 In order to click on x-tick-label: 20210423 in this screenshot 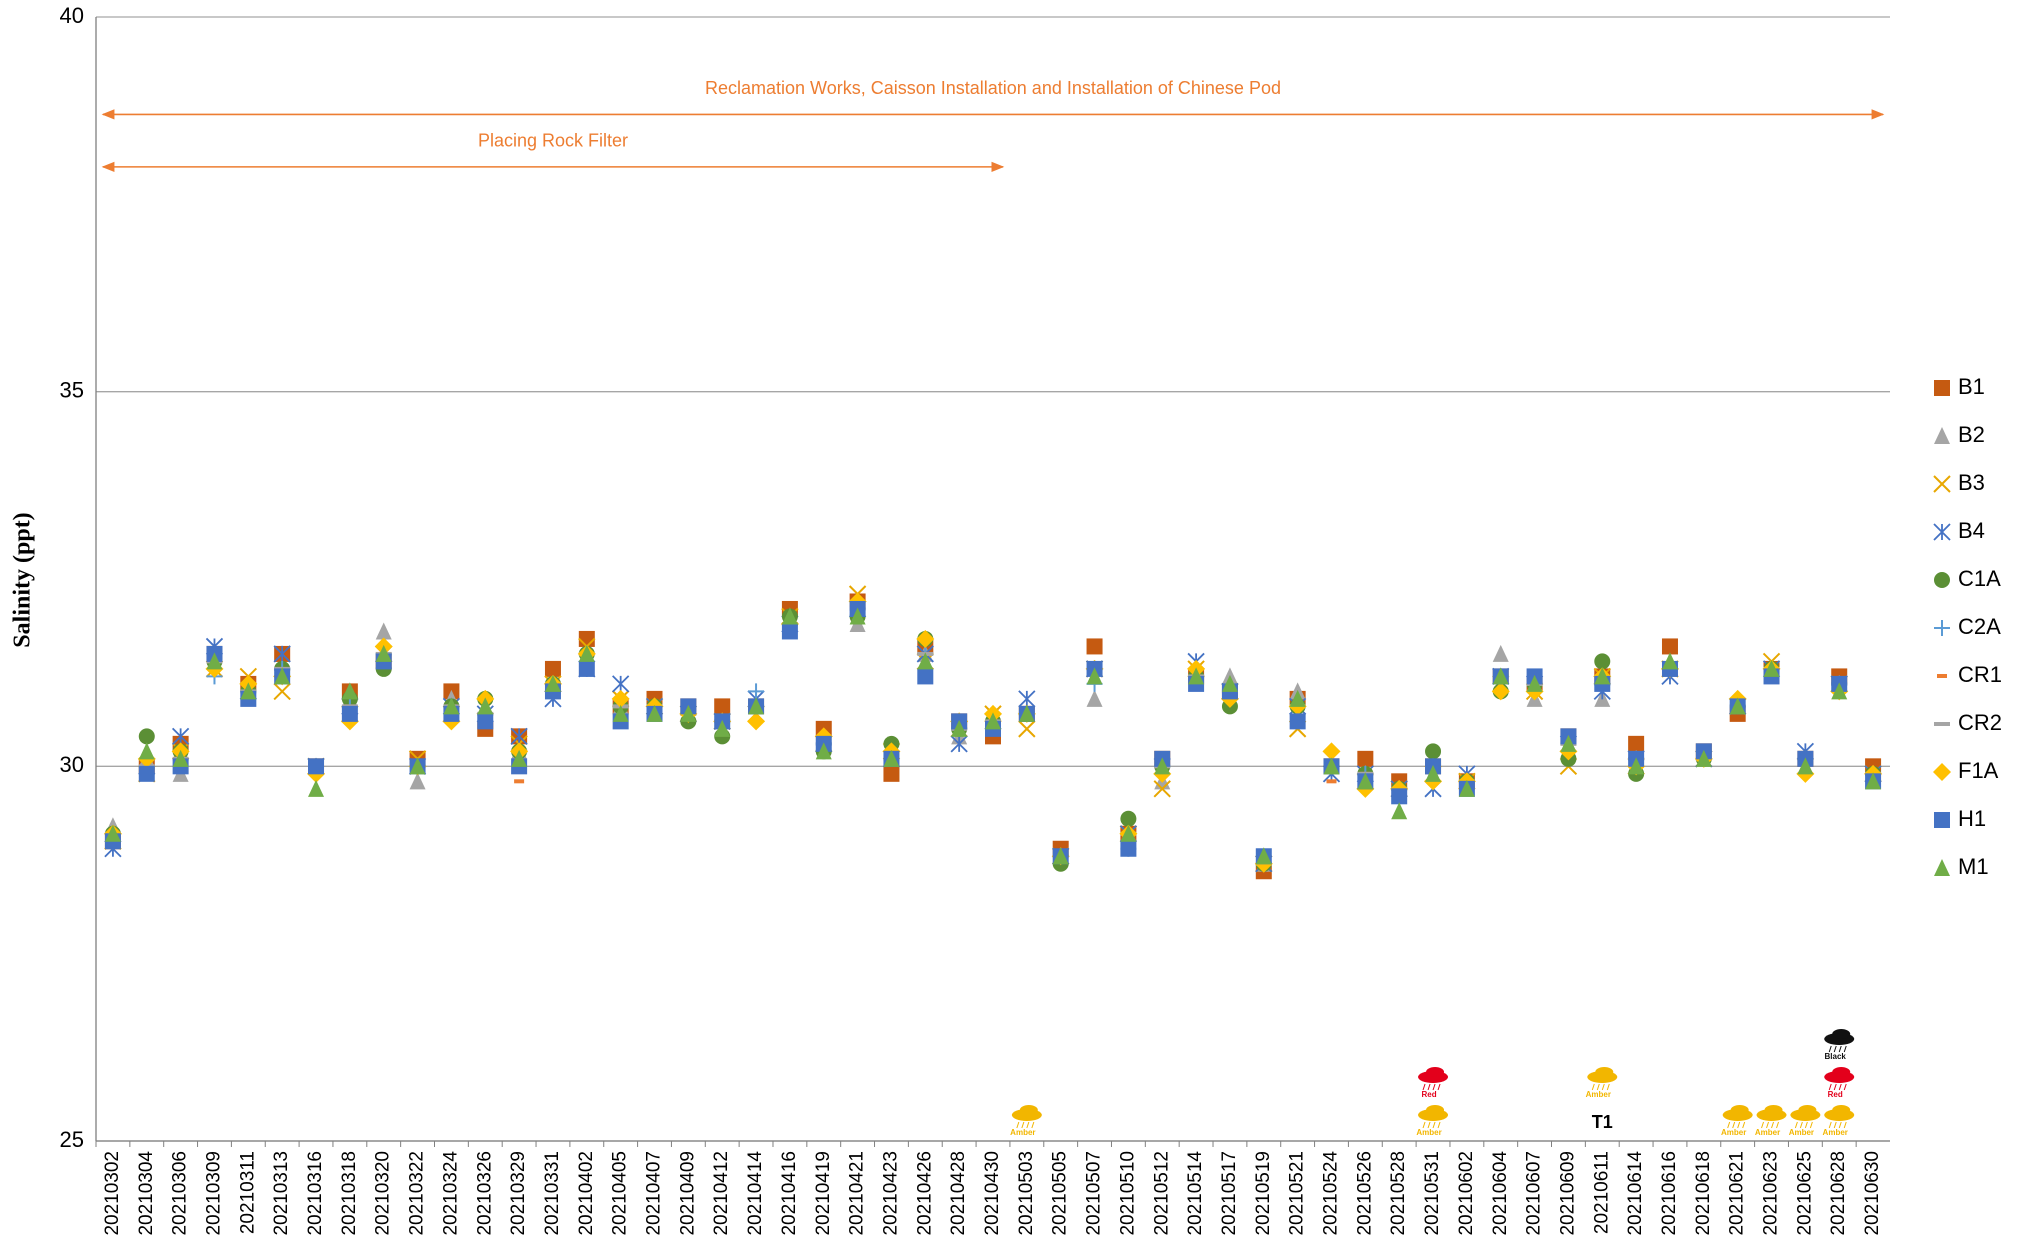, I will do `click(890, 1193)`.